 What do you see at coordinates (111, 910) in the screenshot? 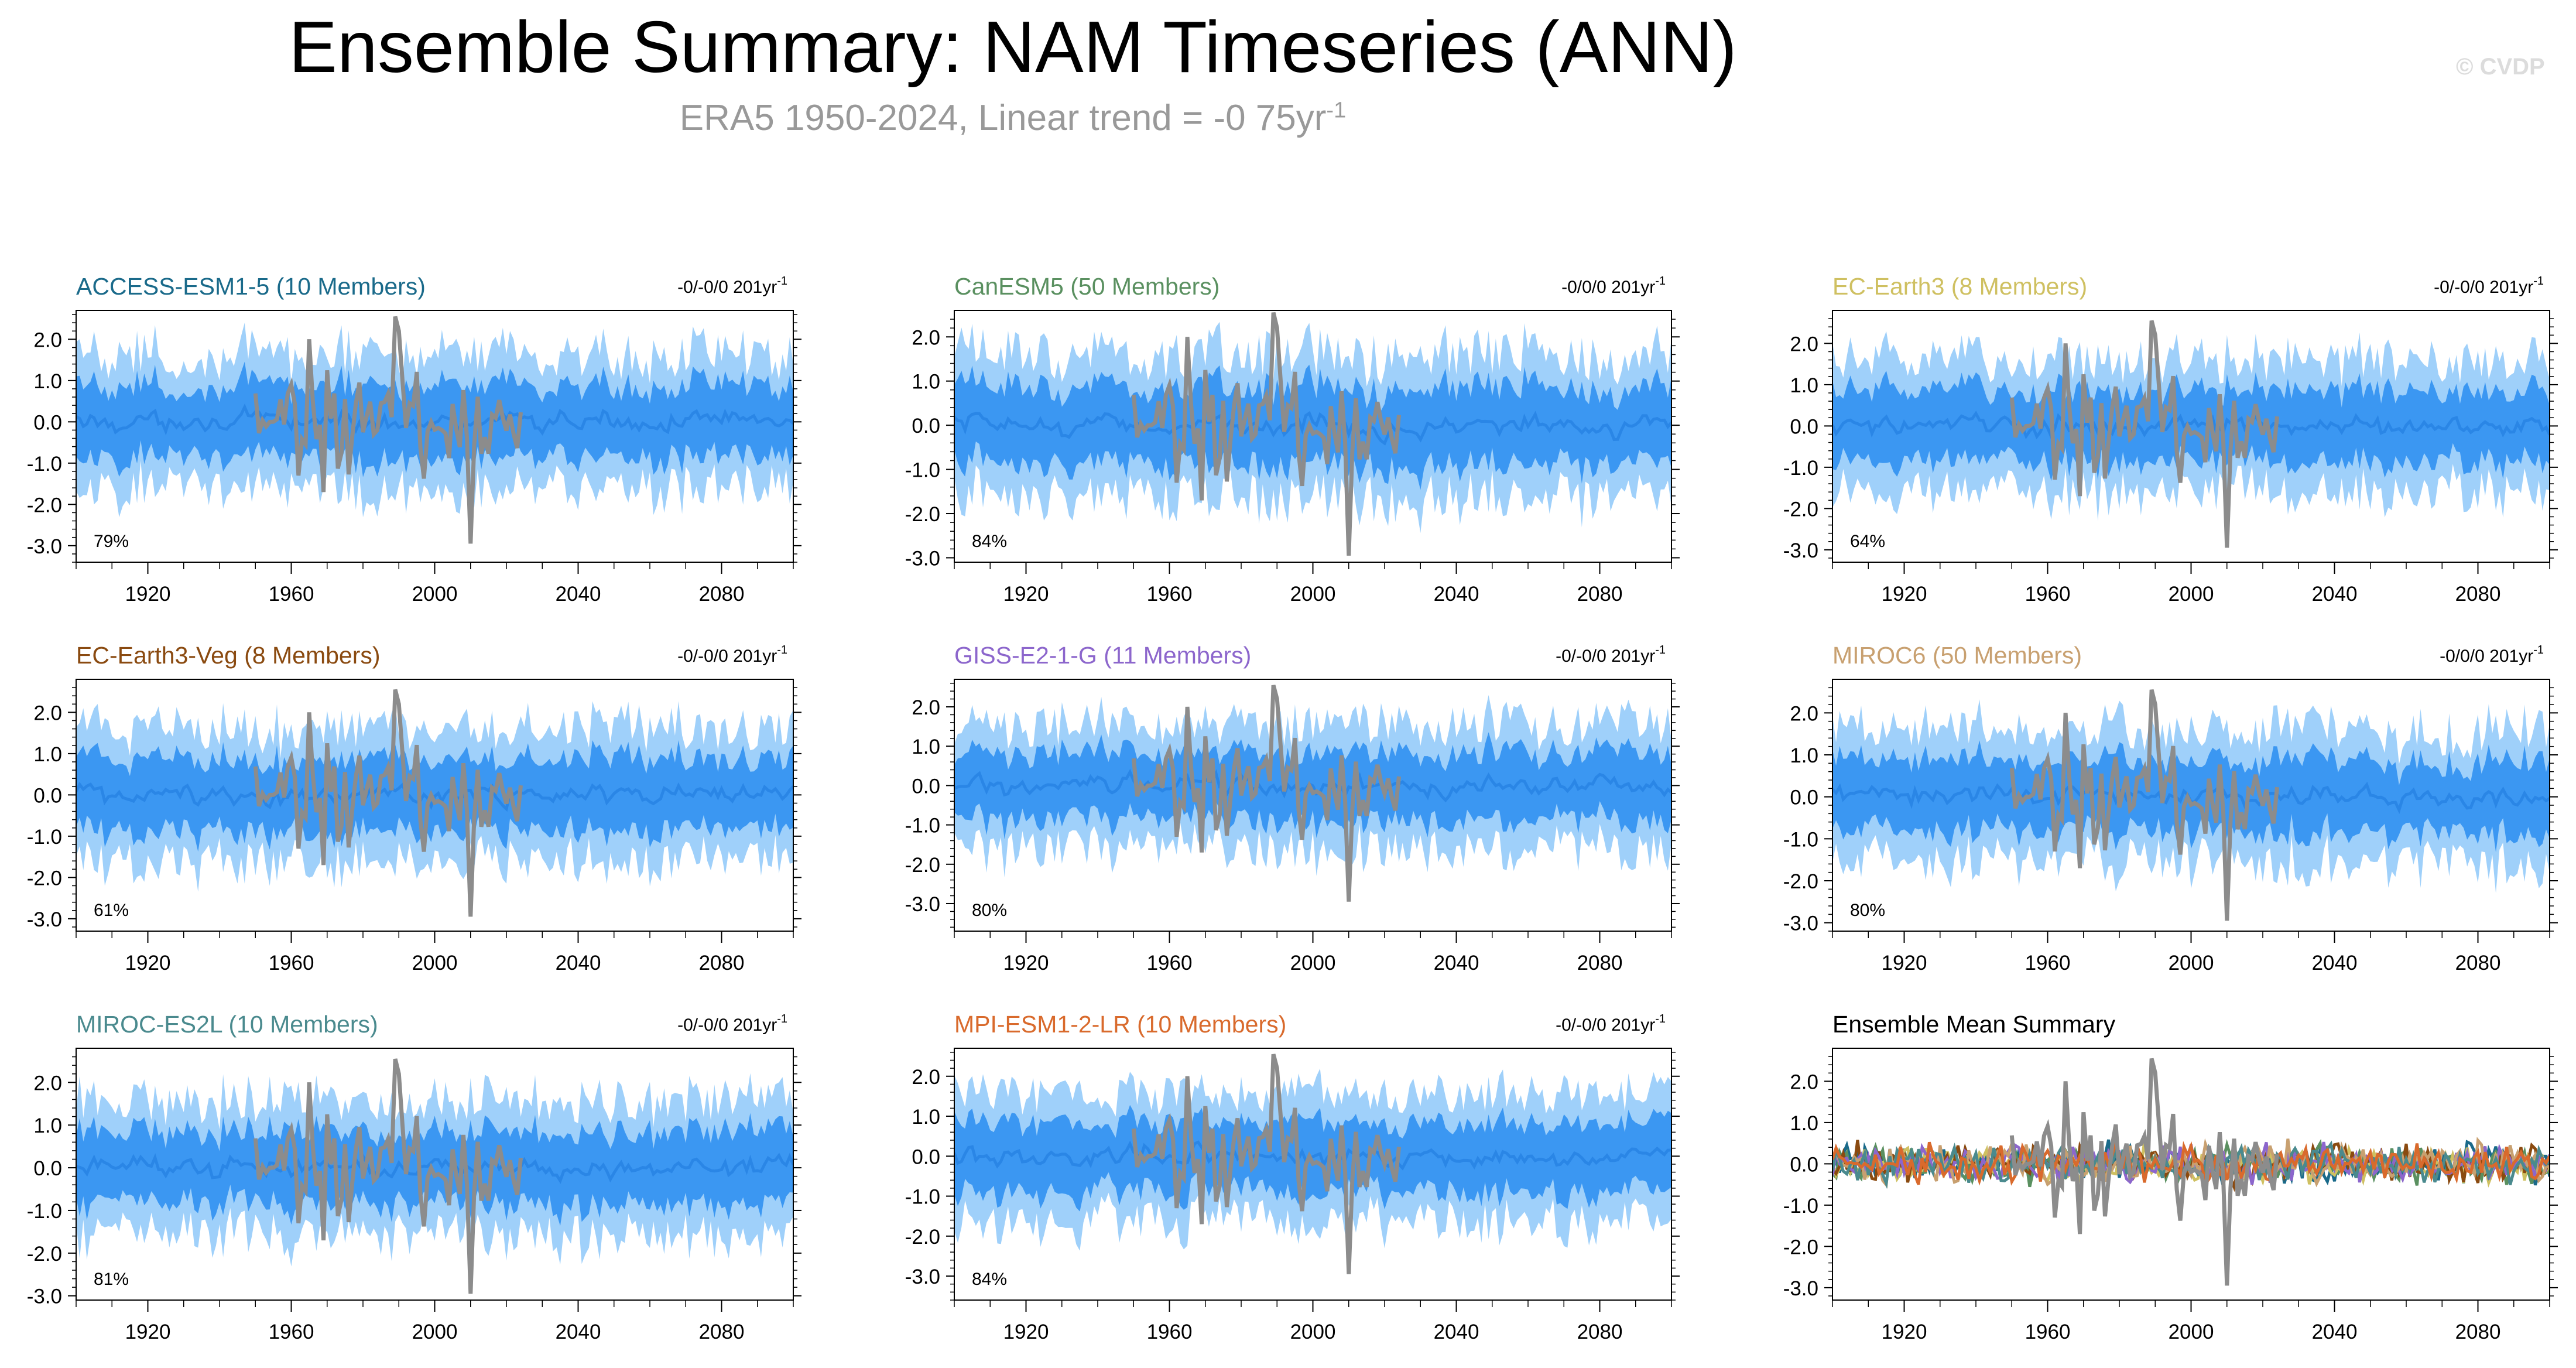
I see `percent-label: 61%` at bounding box center [111, 910].